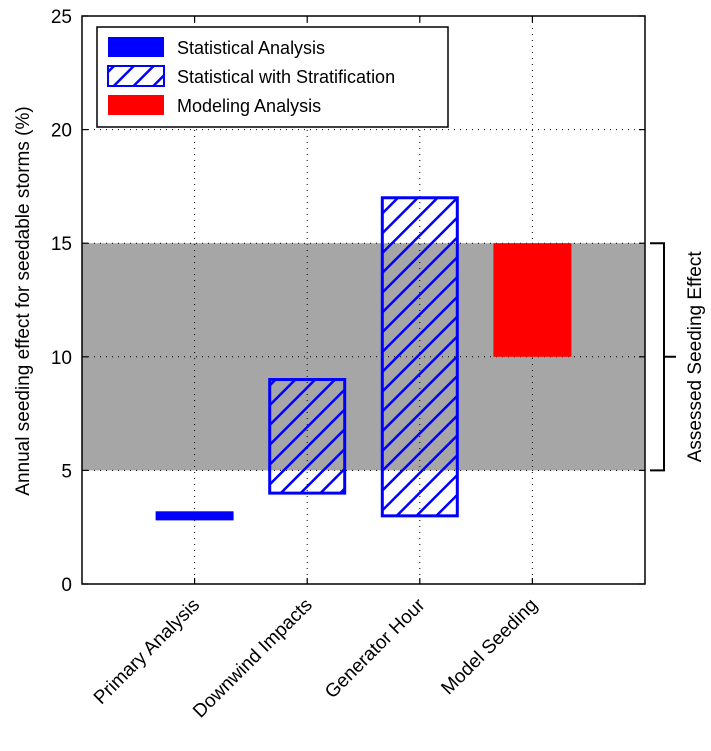 This screenshot has height=751, width=711. I want to click on legend-label: Statistical with Stratification, so click(286, 77).